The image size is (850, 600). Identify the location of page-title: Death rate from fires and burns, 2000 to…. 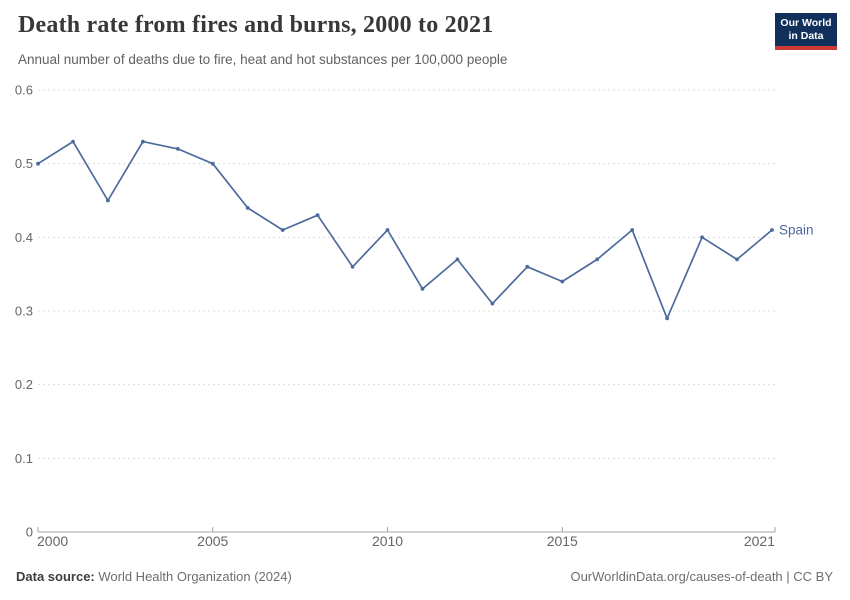
(256, 25).